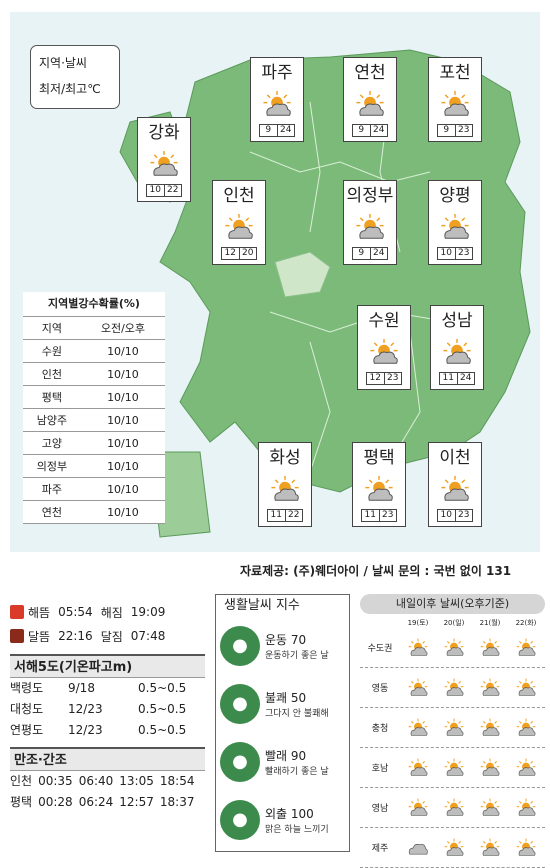  I want to click on city-min: 12, so click(375, 378).